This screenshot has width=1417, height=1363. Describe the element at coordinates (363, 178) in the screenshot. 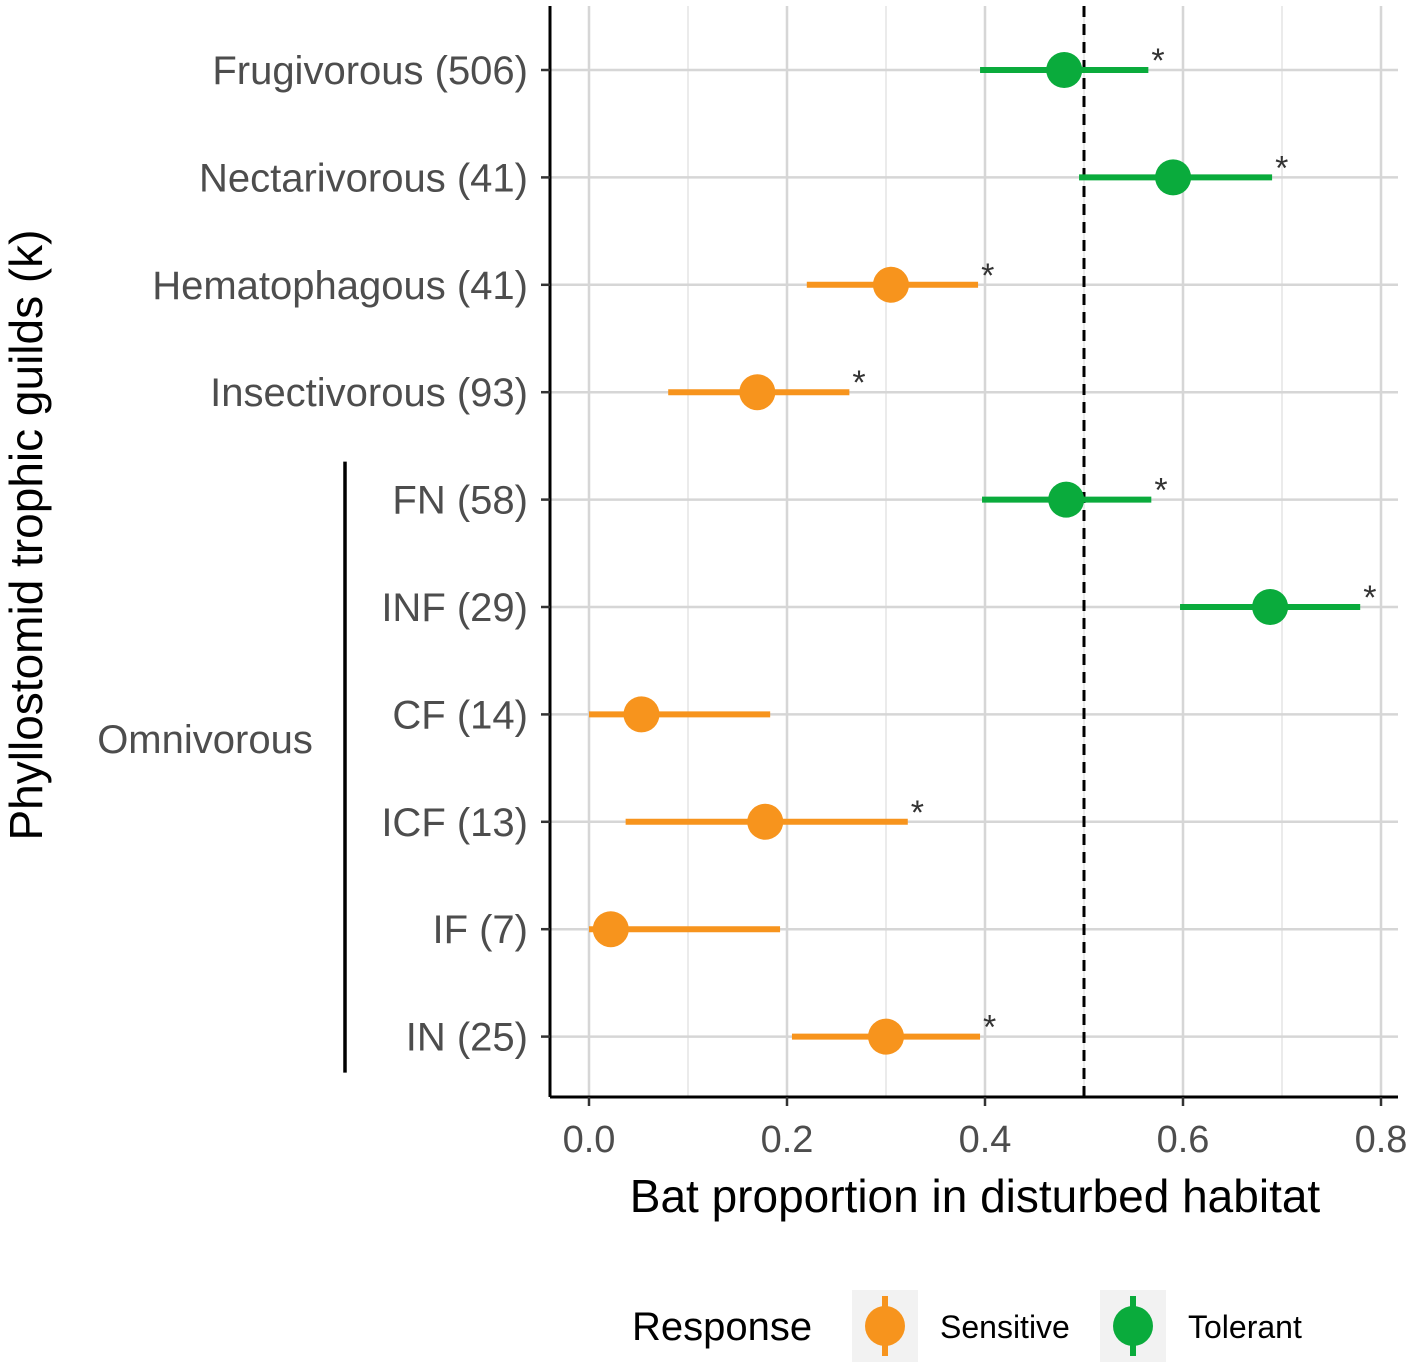

I see `y-tick-label: Nectarivorous (41)` at that location.